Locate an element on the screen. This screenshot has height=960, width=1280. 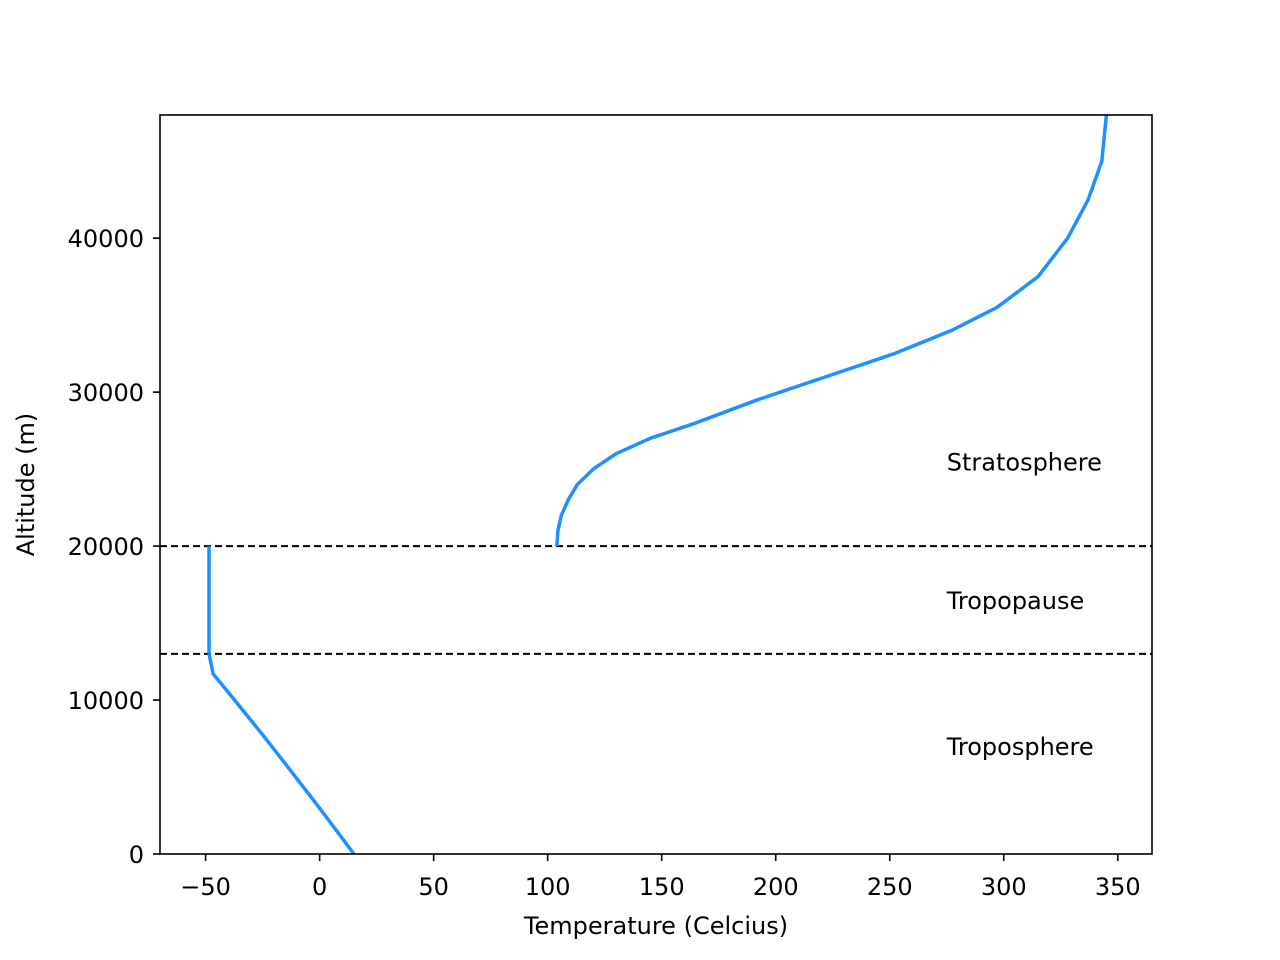
annotation-troposphere: Troposphere is located at coordinates (1020, 747).